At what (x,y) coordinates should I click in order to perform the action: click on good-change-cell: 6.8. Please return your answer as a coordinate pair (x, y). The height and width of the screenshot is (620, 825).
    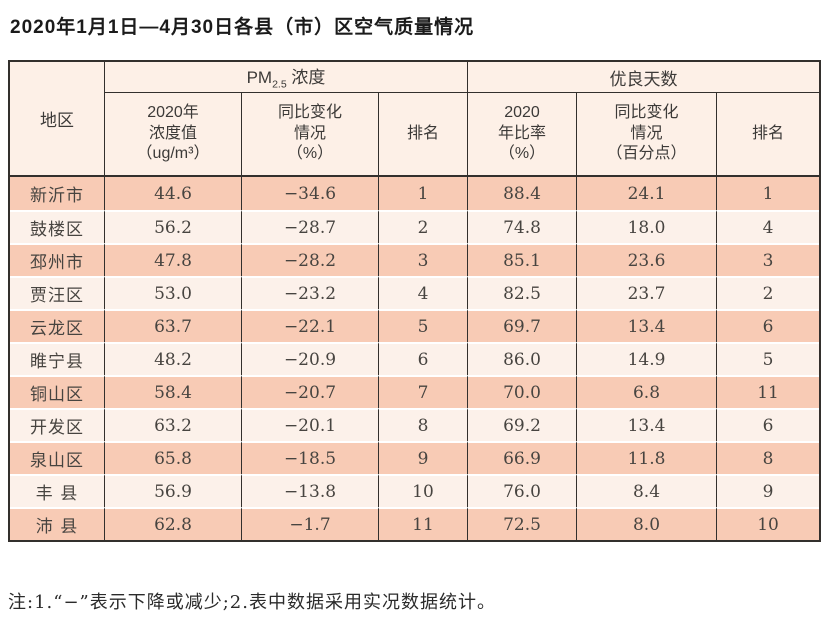
    Looking at the image, I should click on (647, 391).